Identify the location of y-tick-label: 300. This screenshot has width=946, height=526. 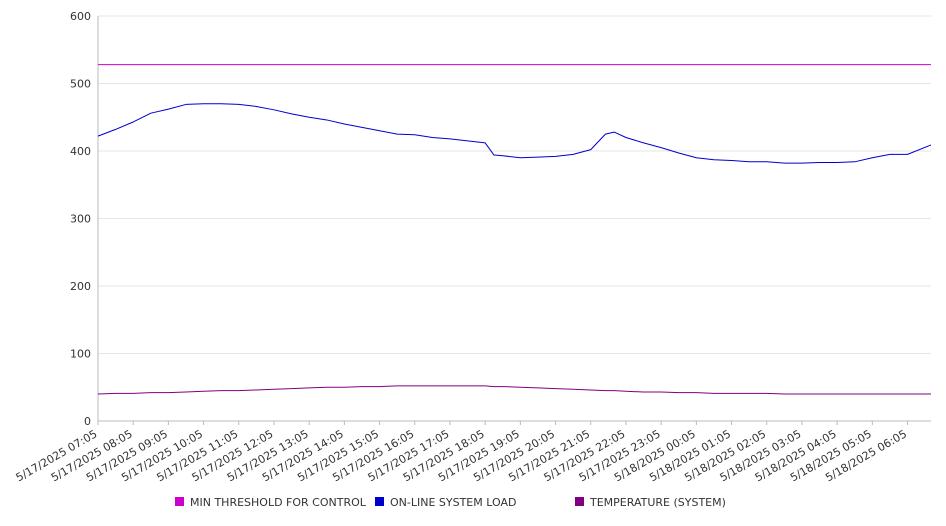
(80, 219).